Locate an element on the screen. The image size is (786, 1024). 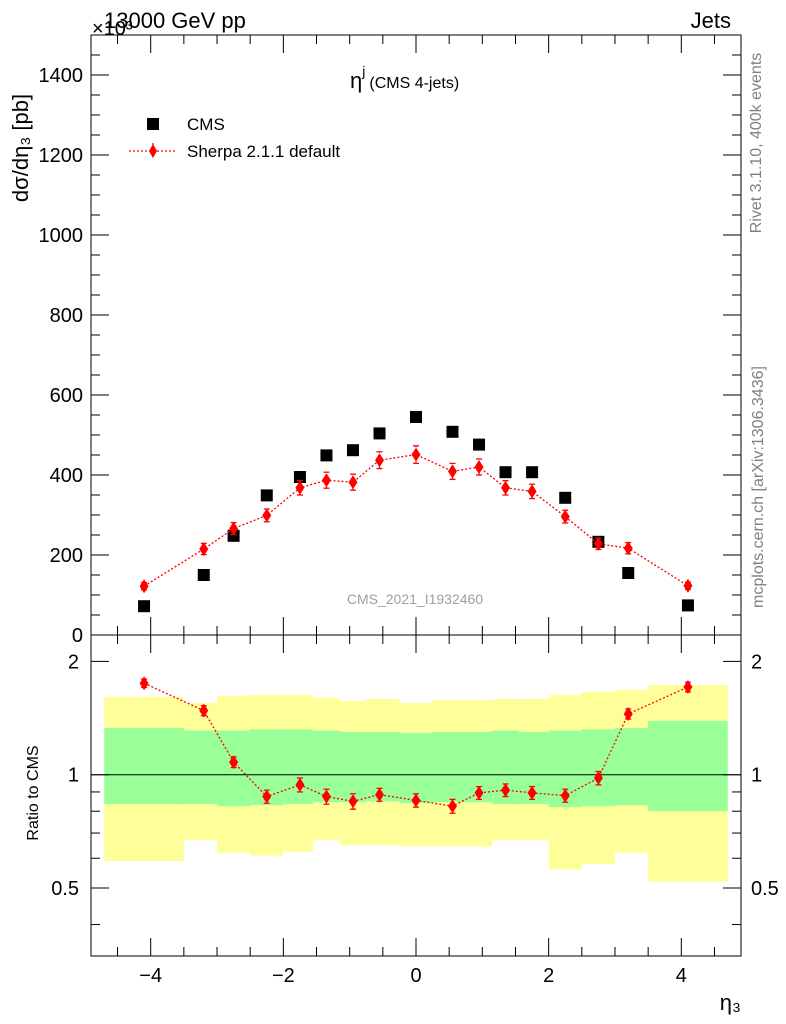
ratio-y-tick-label: 1 is located at coordinates (73, 776).